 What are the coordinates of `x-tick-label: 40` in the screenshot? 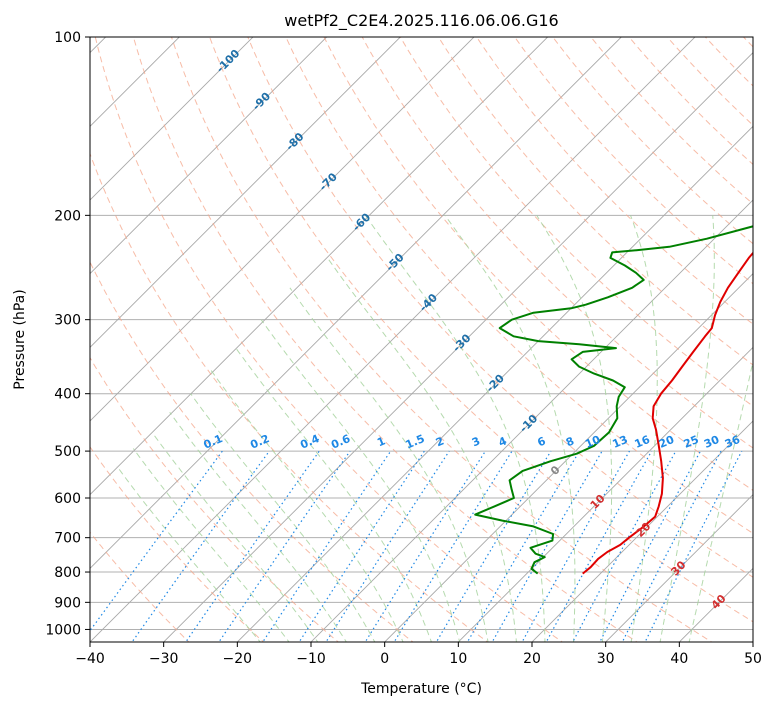 It's located at (679, 659).